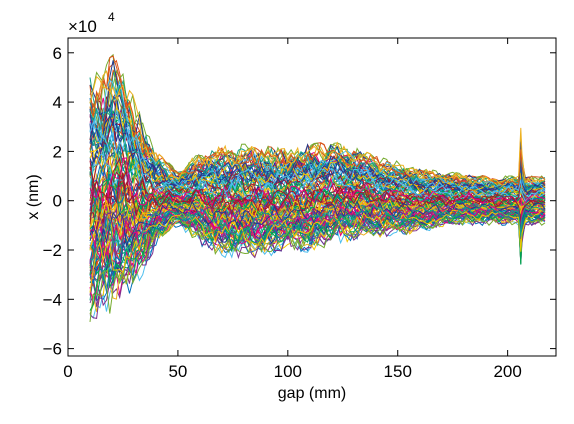 This screenshot has width=574, height=424. Describe the element at coordinates (82, 26) in the screenshot. I see `y-multiplier-base: ×10` at that location.